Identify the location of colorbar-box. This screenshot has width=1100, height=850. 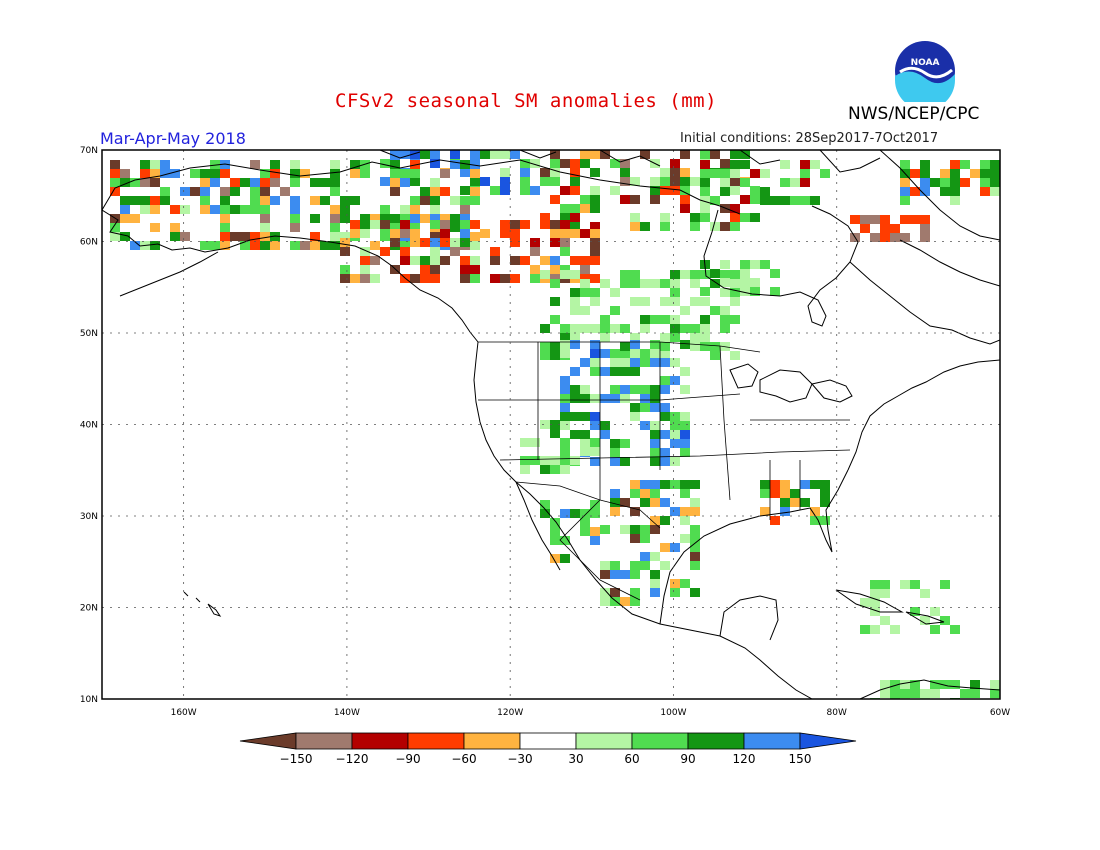
(436, 741).